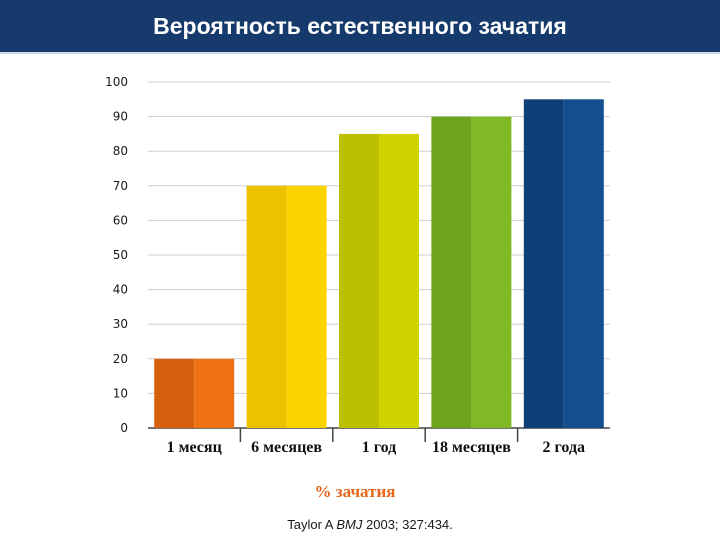 The image size is (720, 540). What do you see at coordinates (310, 524) in the screenshot?
I see `source-author: Taylor A` at bounding box center [310, 524].